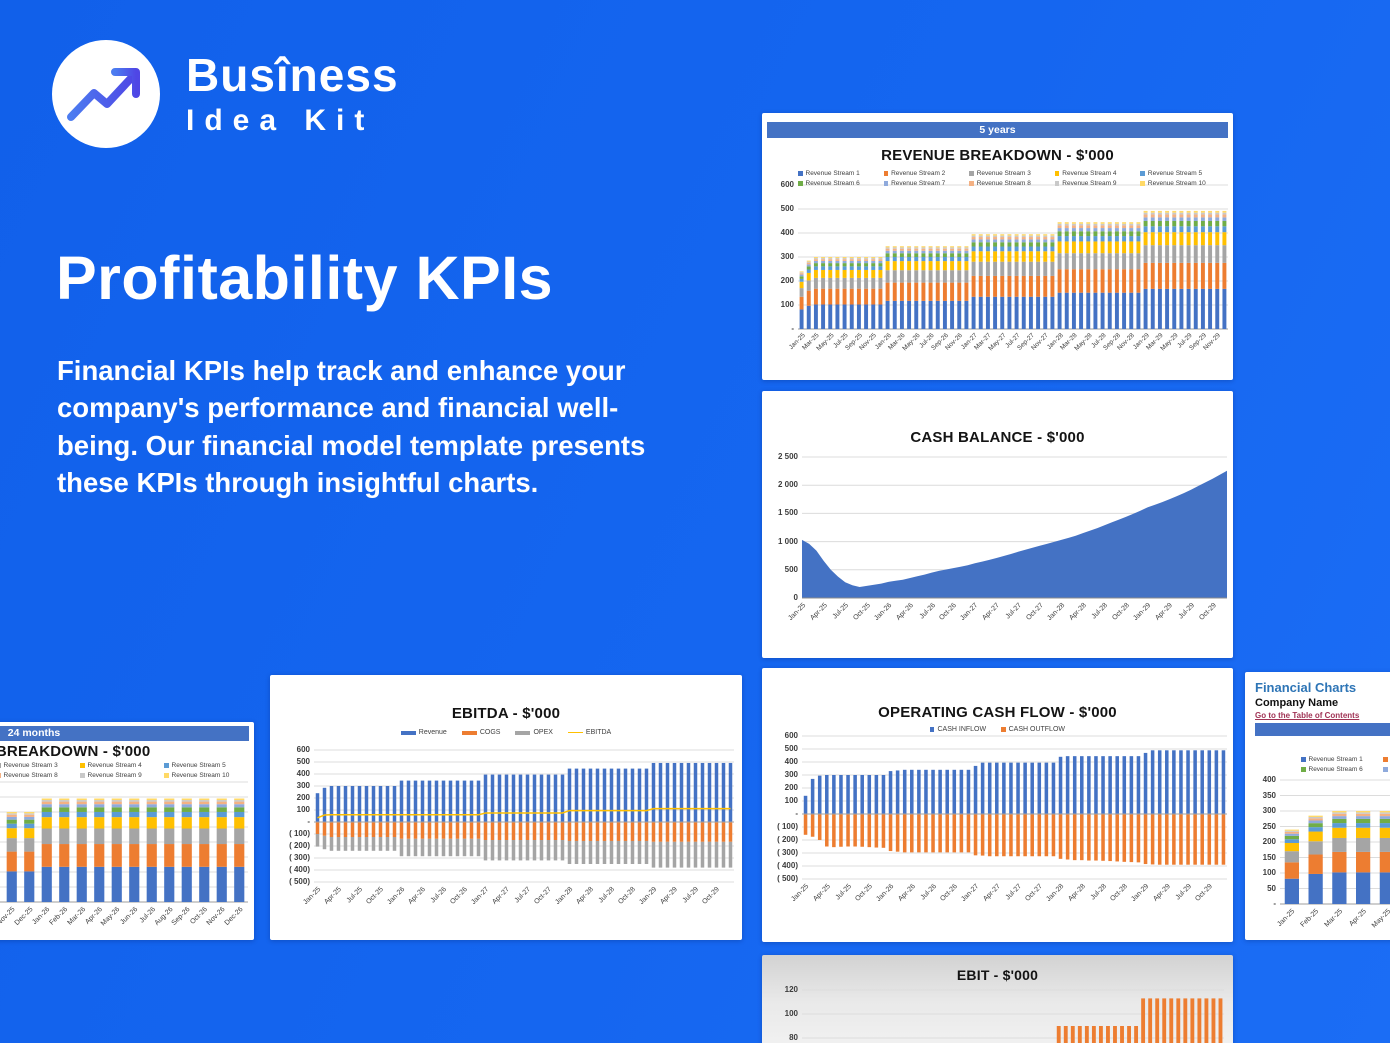 Image resolution: width=1390 pixels, height=1043 pixels. Describe the element at coordinates (1271, 888) in the screenshot. I see `y-axis-tick-label: 50` at that location.